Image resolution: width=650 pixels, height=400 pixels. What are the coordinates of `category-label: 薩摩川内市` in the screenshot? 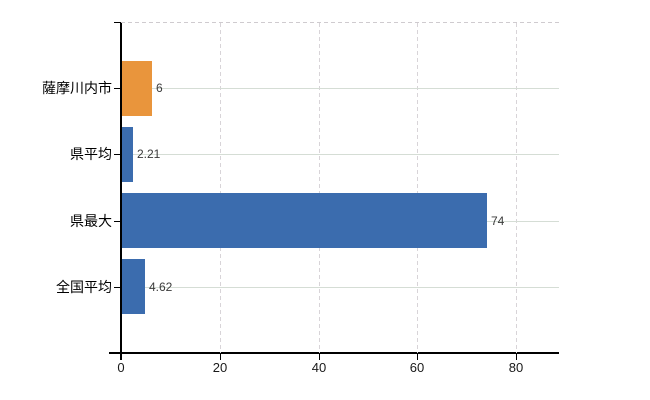 It's located at (77, 88).